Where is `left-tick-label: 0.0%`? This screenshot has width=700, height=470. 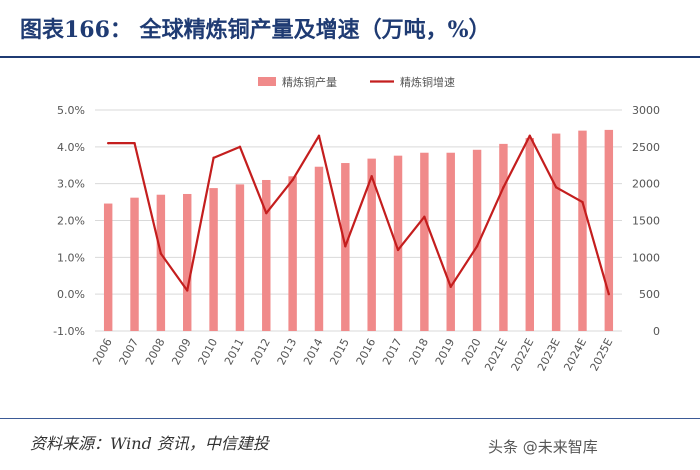
left-tick-label: 0.0% is located at coordinates (71, 294).